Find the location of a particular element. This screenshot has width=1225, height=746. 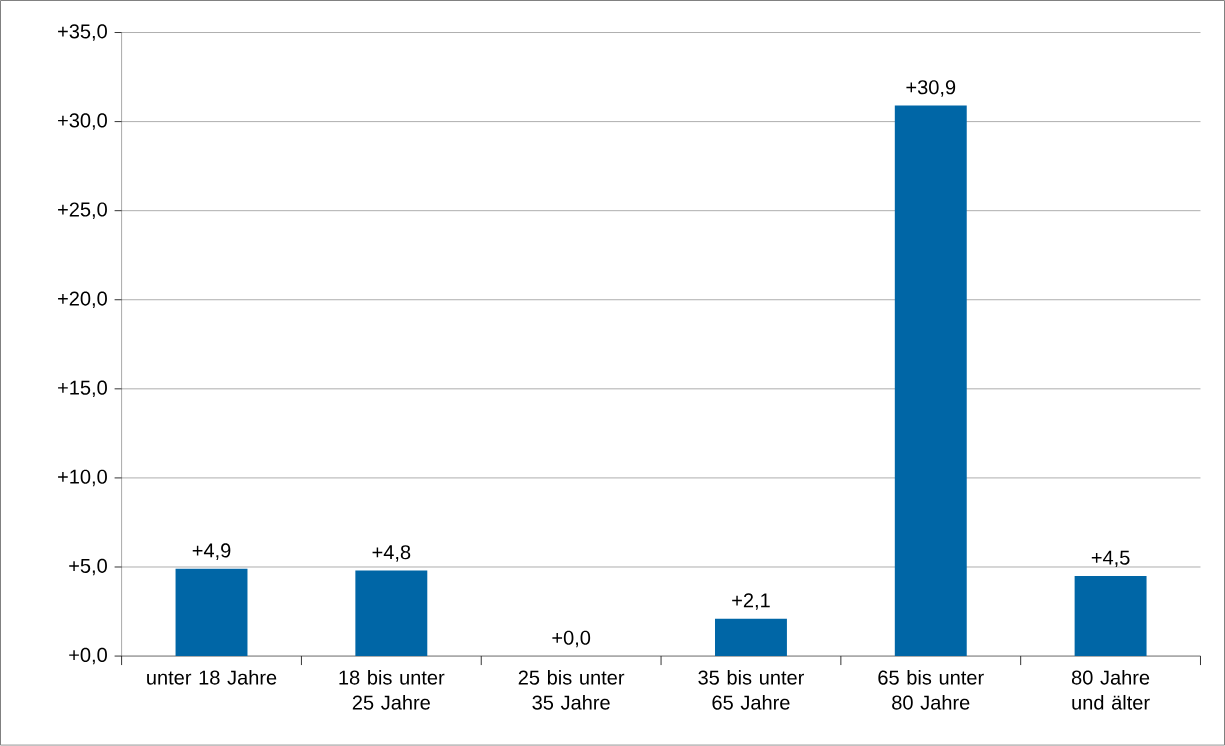

y-tick-label: +20,0 is located at coordinates (82, 300).